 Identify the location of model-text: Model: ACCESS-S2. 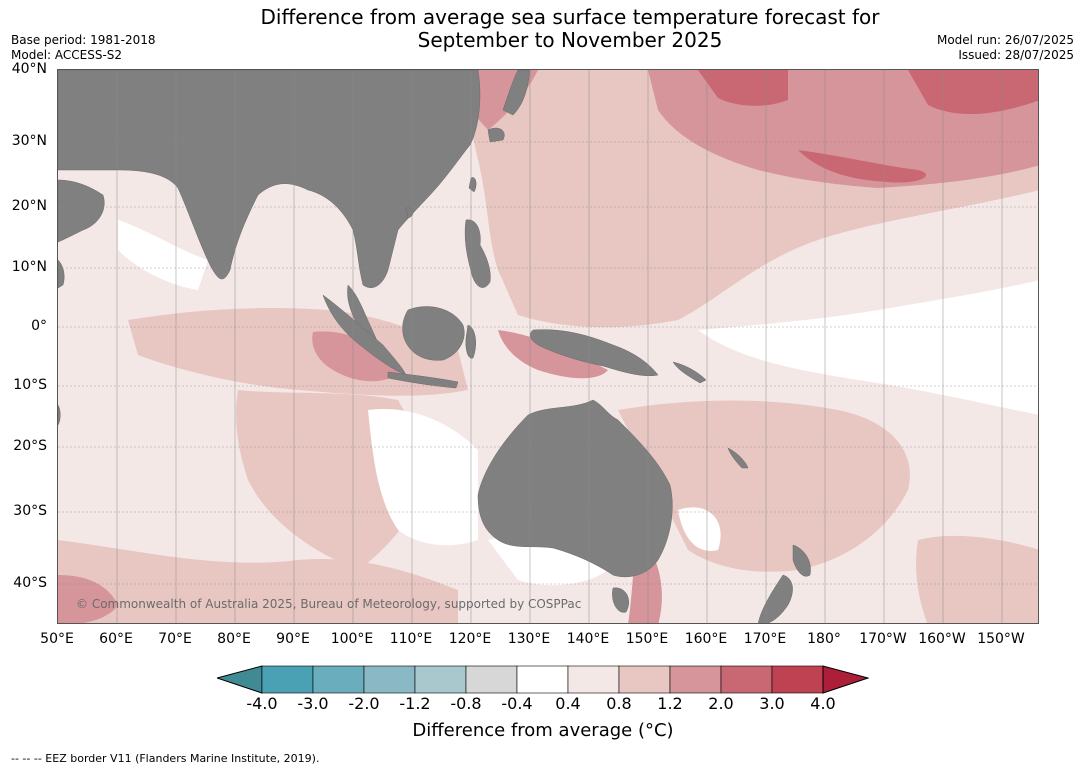
(67, 55).